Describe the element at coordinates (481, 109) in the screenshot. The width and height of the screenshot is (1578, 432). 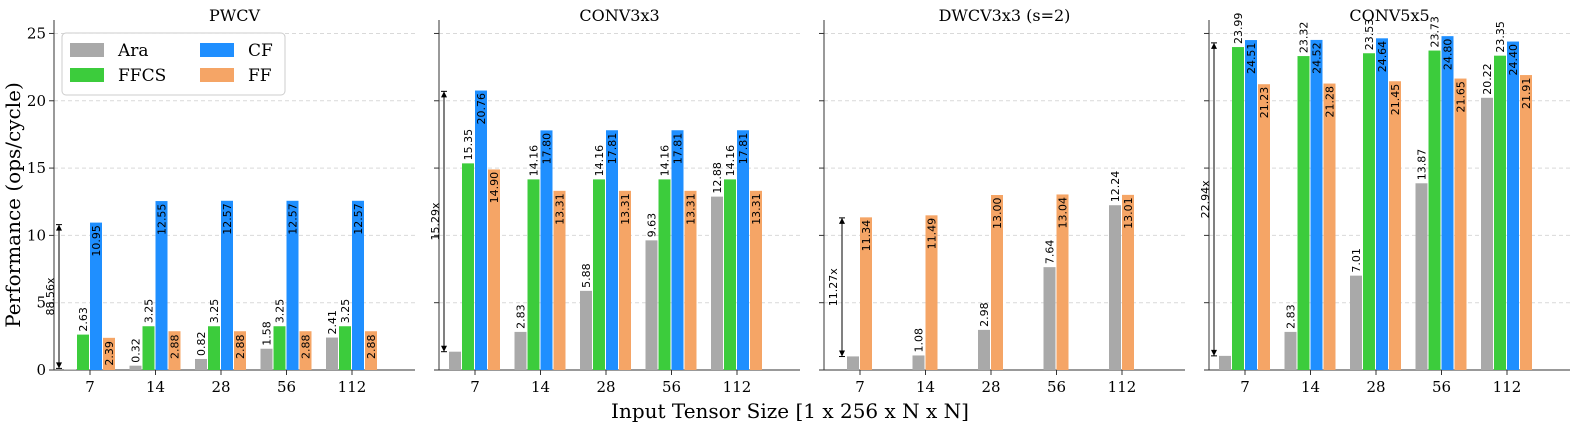
I see `data-label: 20.76` at that location.